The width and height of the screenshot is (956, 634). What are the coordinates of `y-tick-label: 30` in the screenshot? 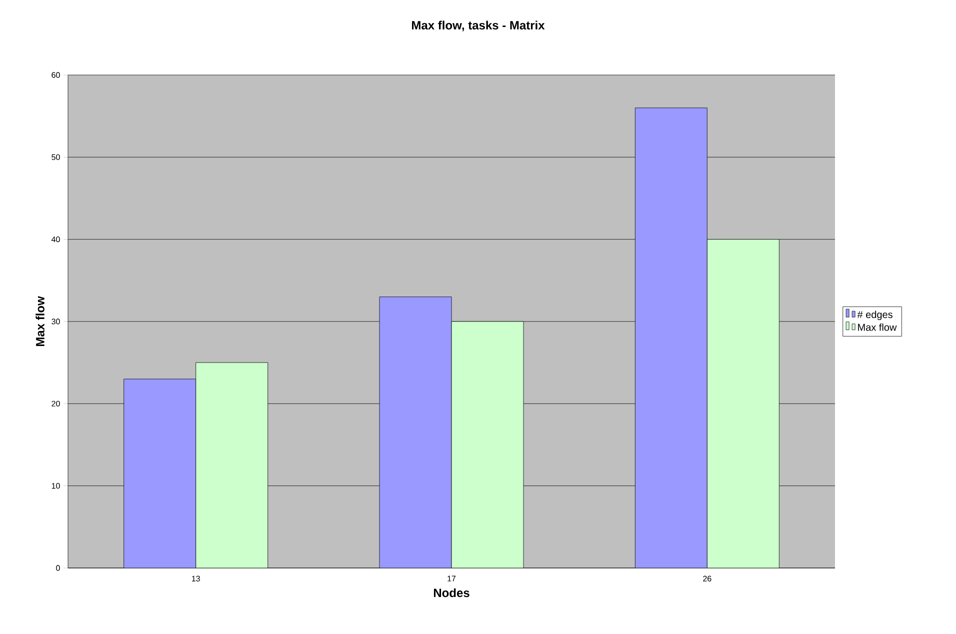 It's located at (56, 321).